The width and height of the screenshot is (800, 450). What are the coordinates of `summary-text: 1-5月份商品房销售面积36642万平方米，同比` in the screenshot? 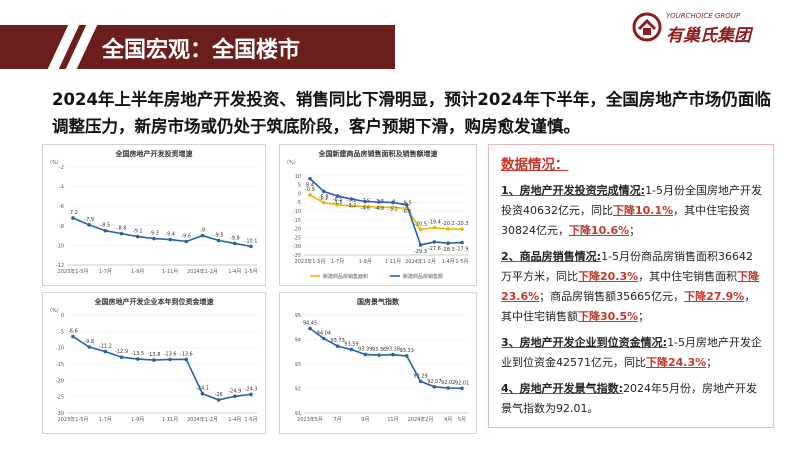 It's located at (627, 266).